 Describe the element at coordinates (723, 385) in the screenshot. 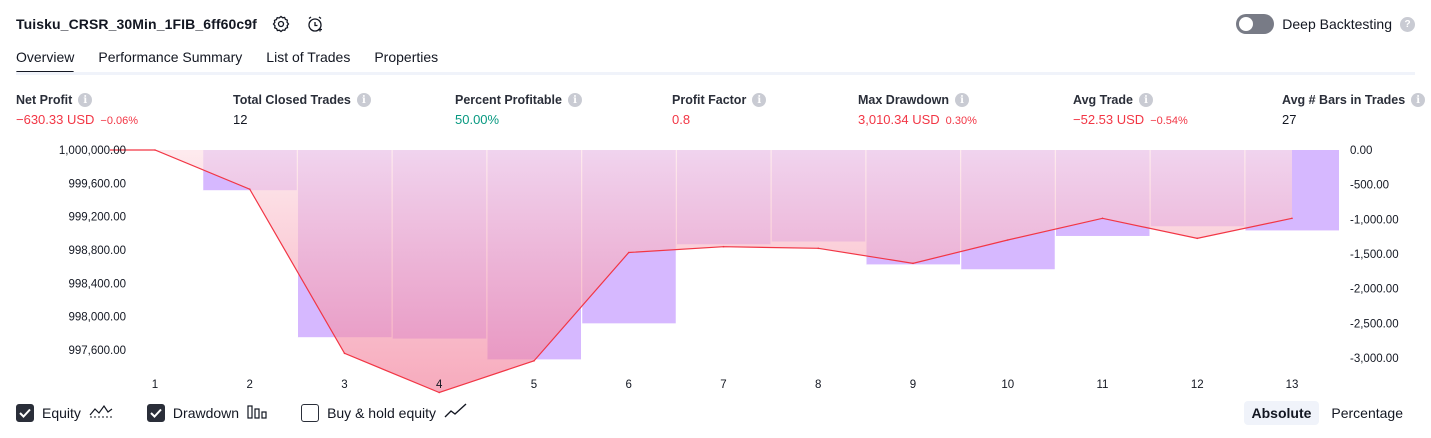

I see `x-axis-tick-label: 7` at that location.